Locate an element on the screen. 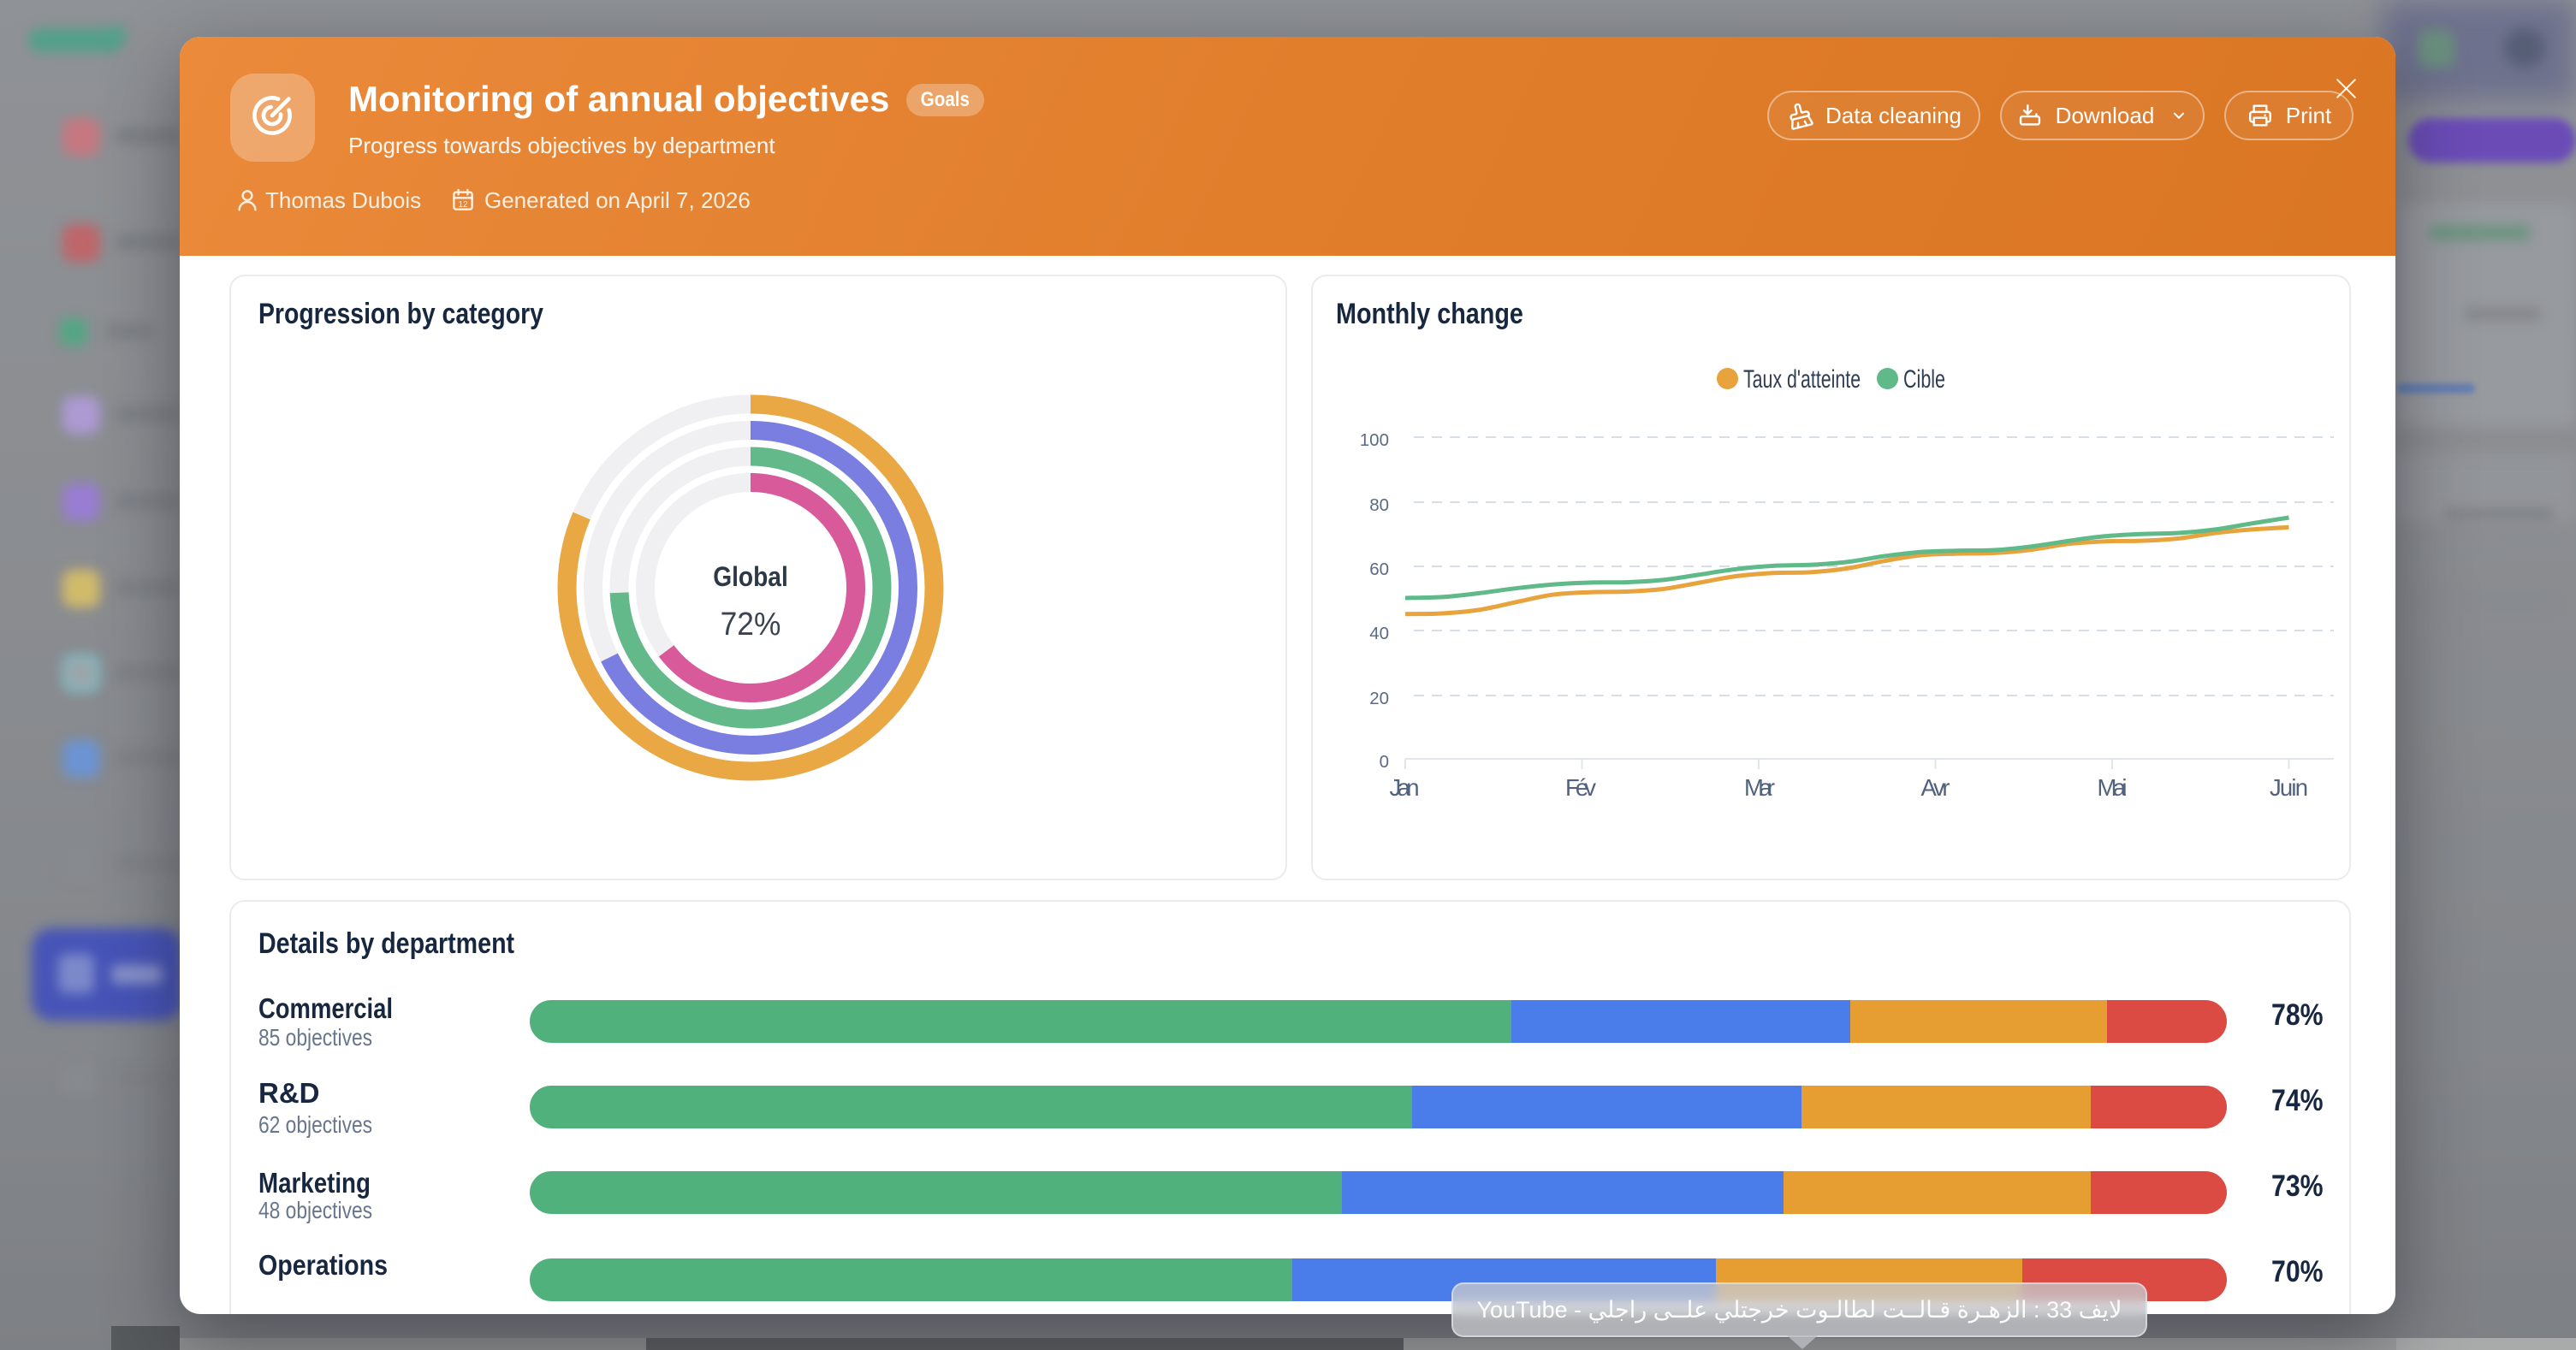 The image size is (2576, 1350). svg-text: 100 is located at coordinates (1374, 440).